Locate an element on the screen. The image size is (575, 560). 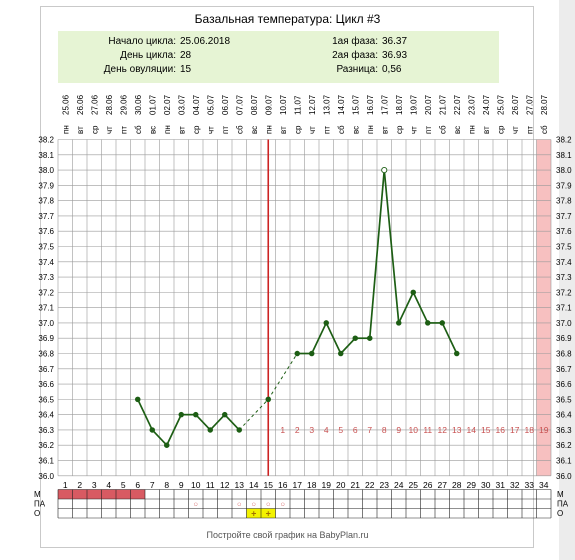
luteal-day-label: 8 is located at coordinates (384, 430).